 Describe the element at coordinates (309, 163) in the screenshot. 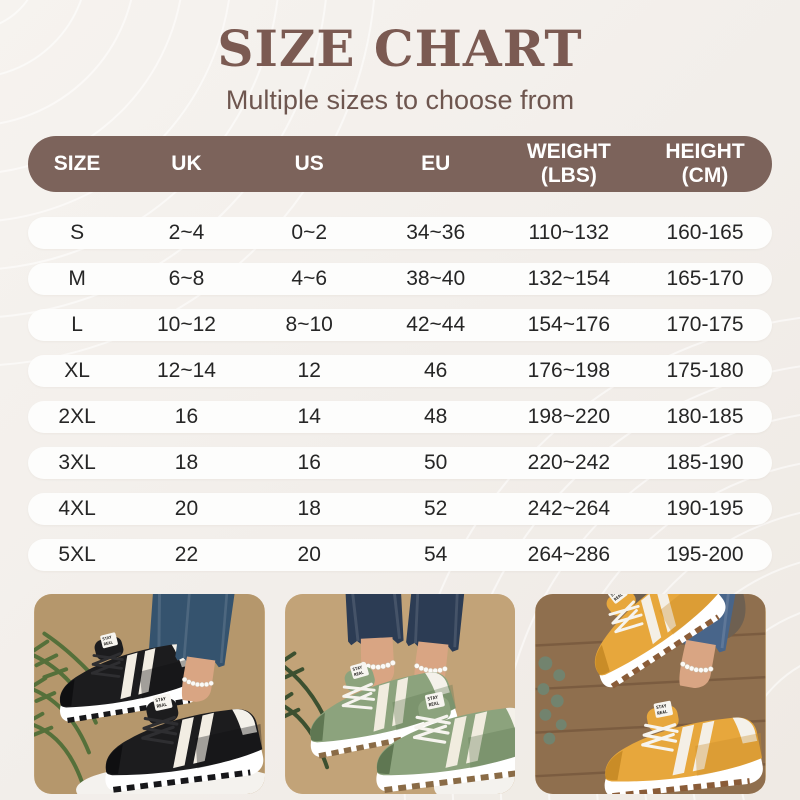

I see `column-header-us: US` at that location.